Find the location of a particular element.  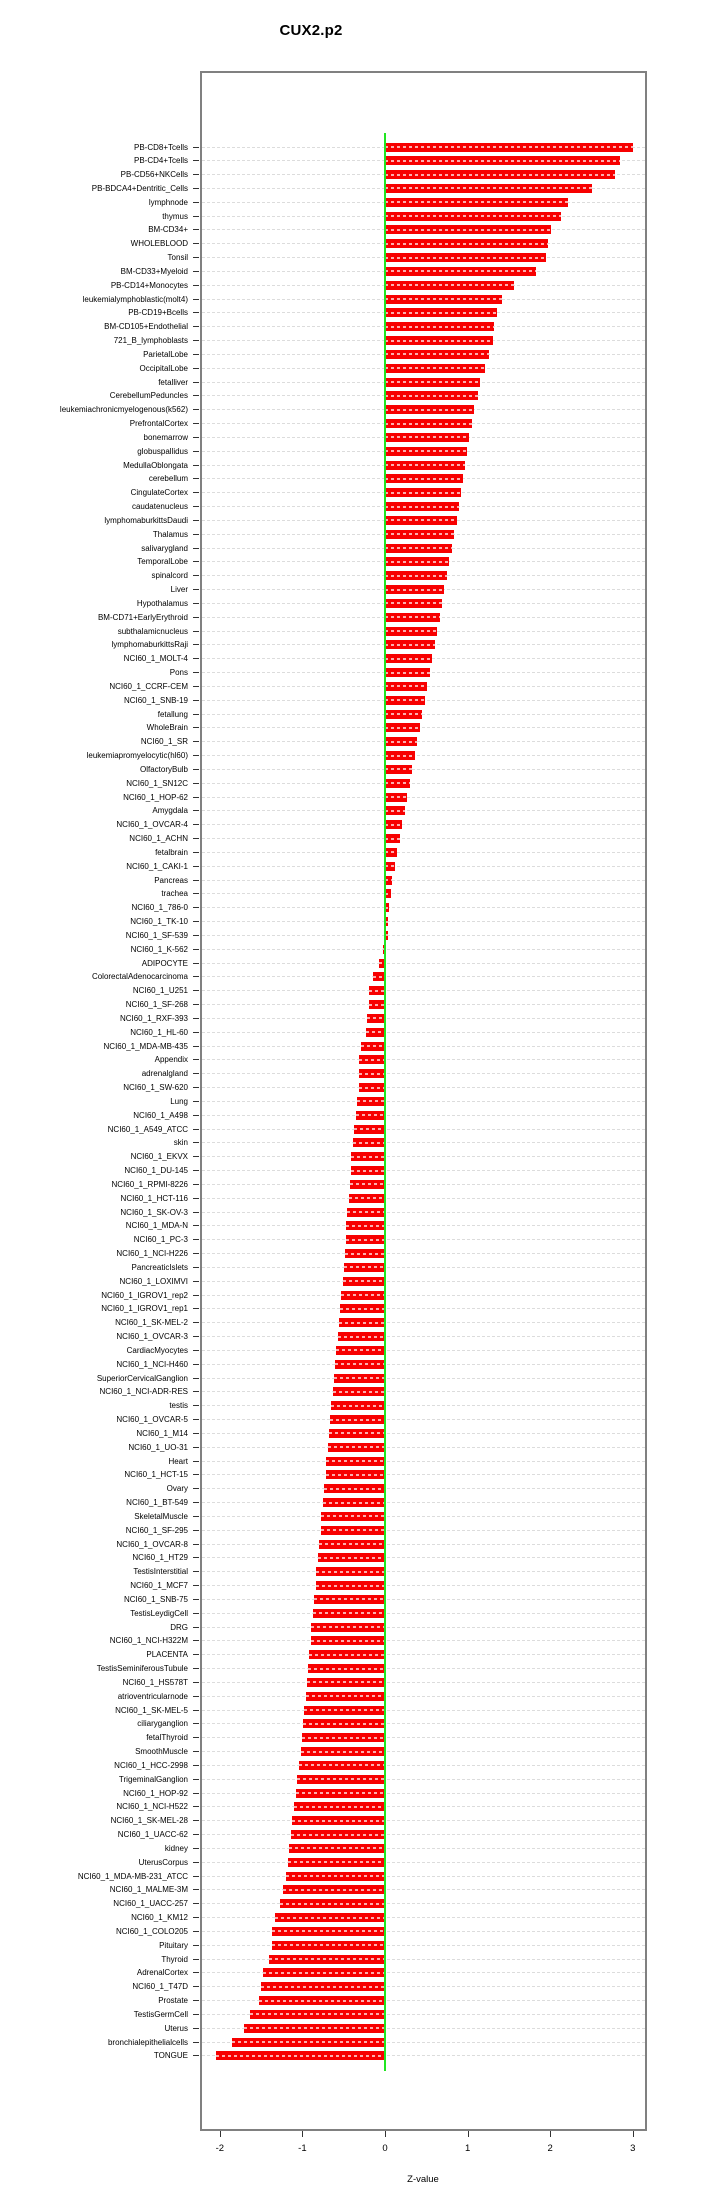

category-label: NCI60_1_RXF-393 is located at coordinates (153, 1018).